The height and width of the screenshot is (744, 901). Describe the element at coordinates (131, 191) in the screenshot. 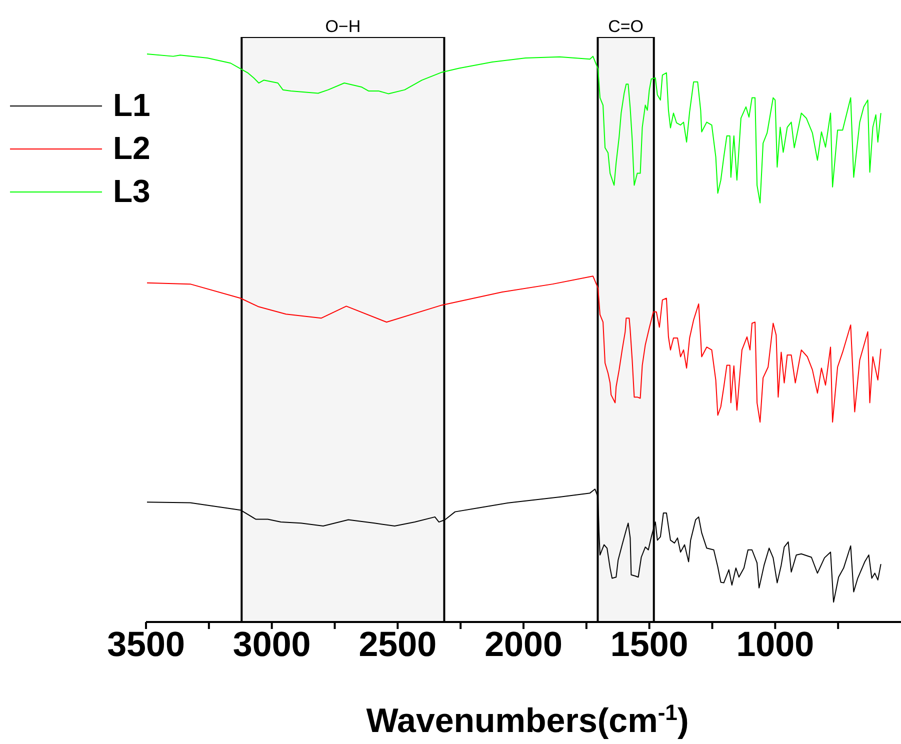

I see `legend-label: L3` at that location.